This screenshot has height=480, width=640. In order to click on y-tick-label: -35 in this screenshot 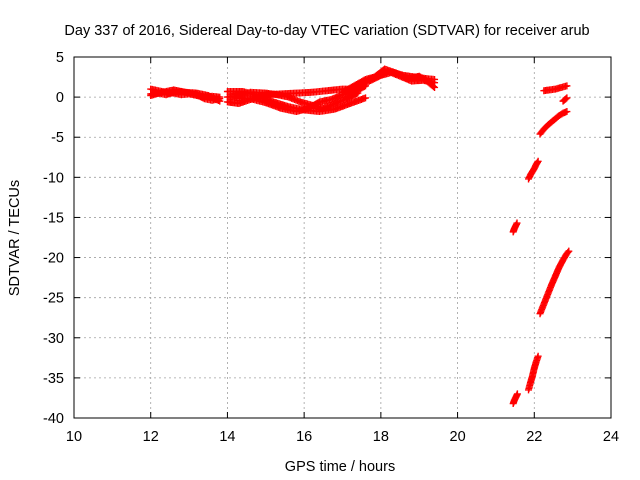, I will do `click(53, 379)`.